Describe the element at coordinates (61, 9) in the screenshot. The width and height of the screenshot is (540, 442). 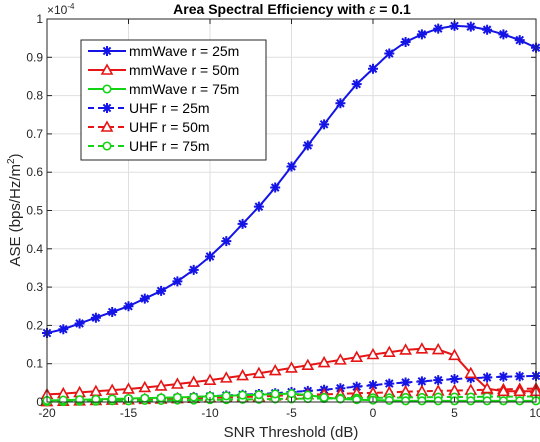
I see `y-multiplier: ×10⁻⁴` at that location.